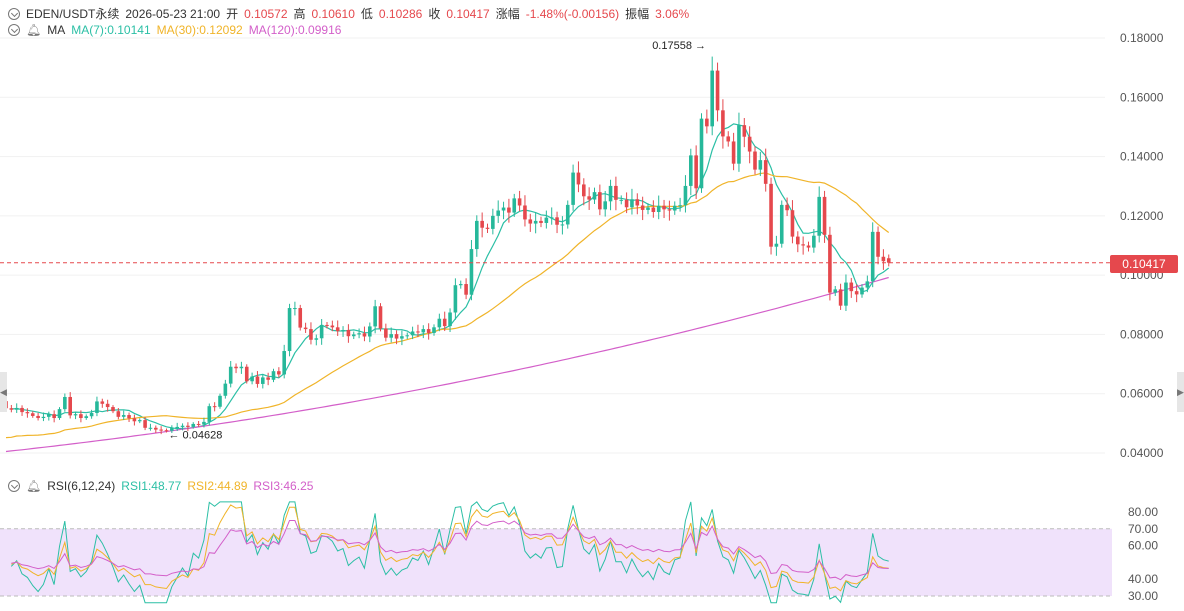 This screenshot has width=1184, height=611. What do you see at coordinates (1180, 392) in the screenshot?
I see `scroll-right-icon: ▶` at bounding box center [1180, 392].